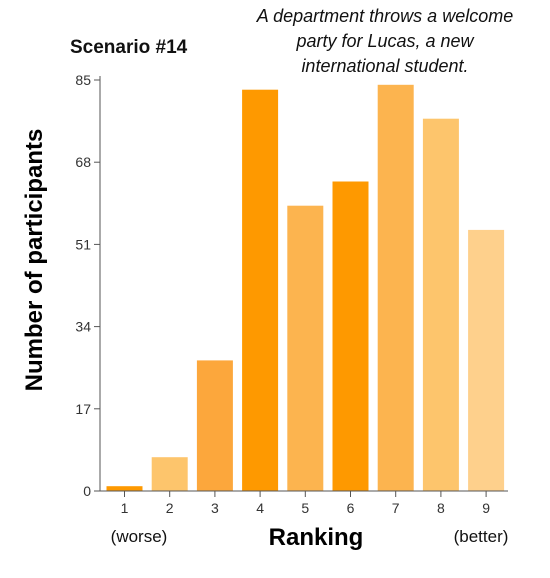 Image resolution: width=550 pixels, height=578 pixels. I want to click on x-tick-label: 9, so click(486, 508).